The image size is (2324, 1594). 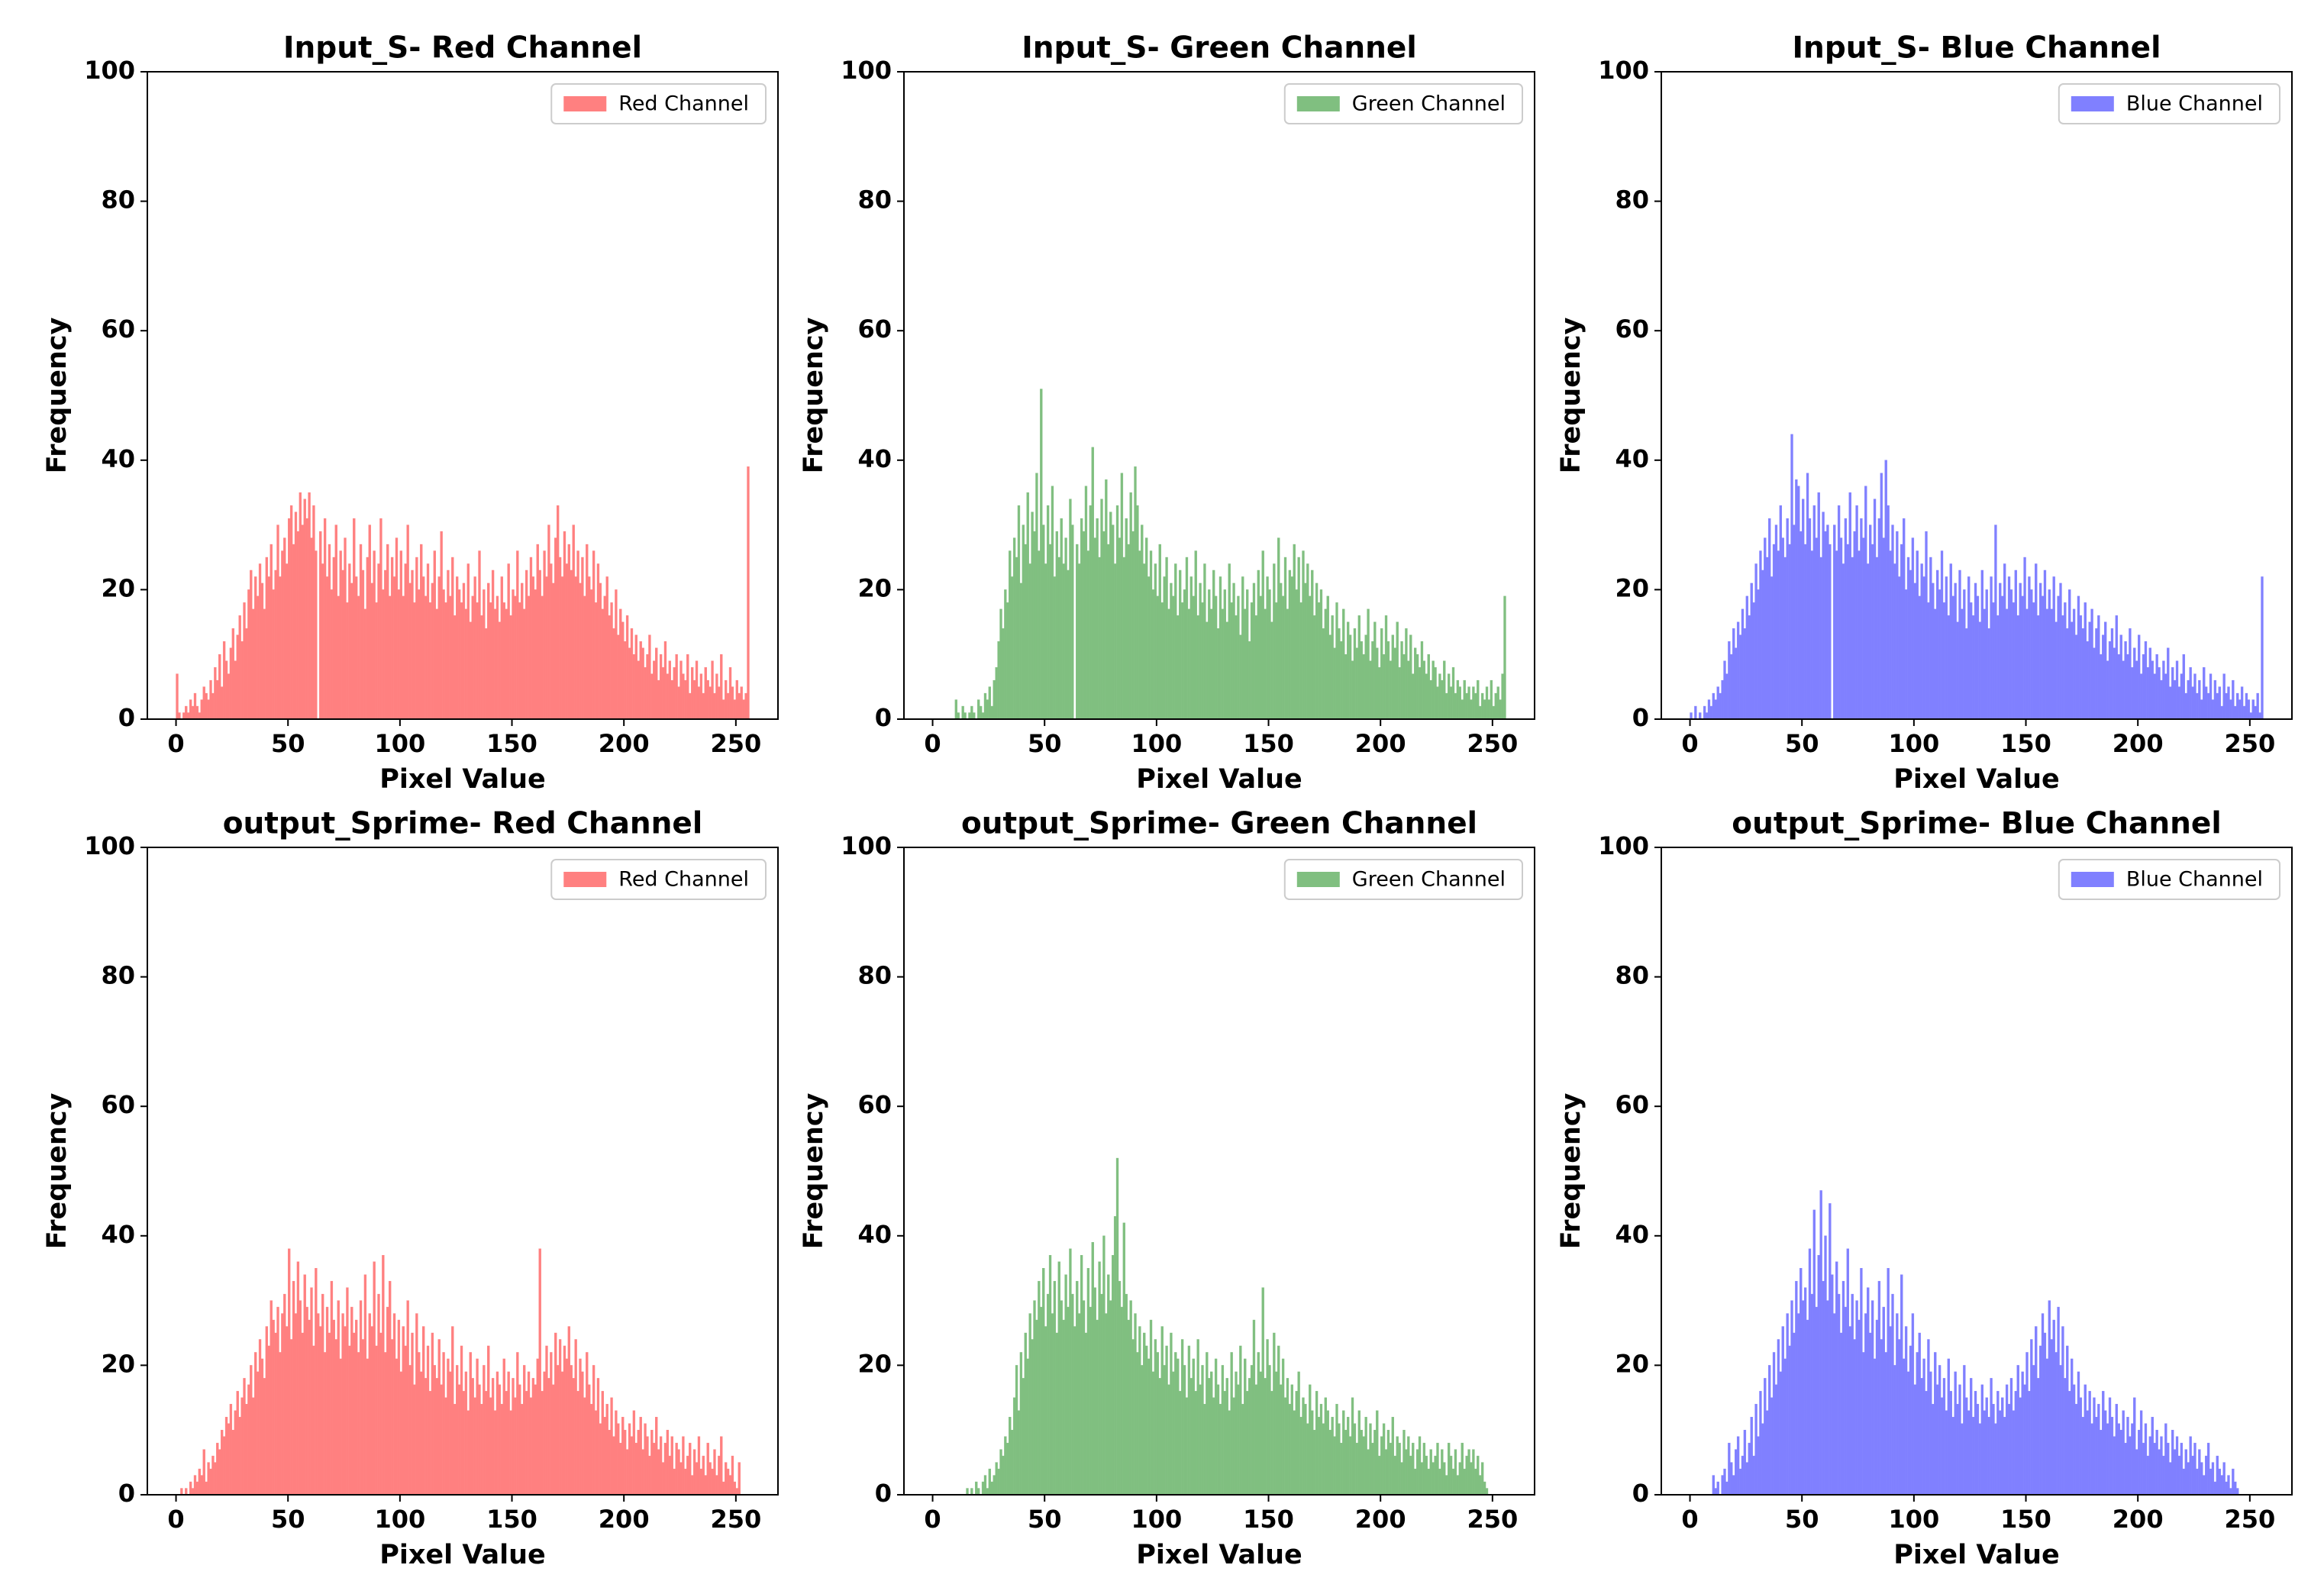 I want to click on y-tick-label: 80, so click(x=1632, y=975).